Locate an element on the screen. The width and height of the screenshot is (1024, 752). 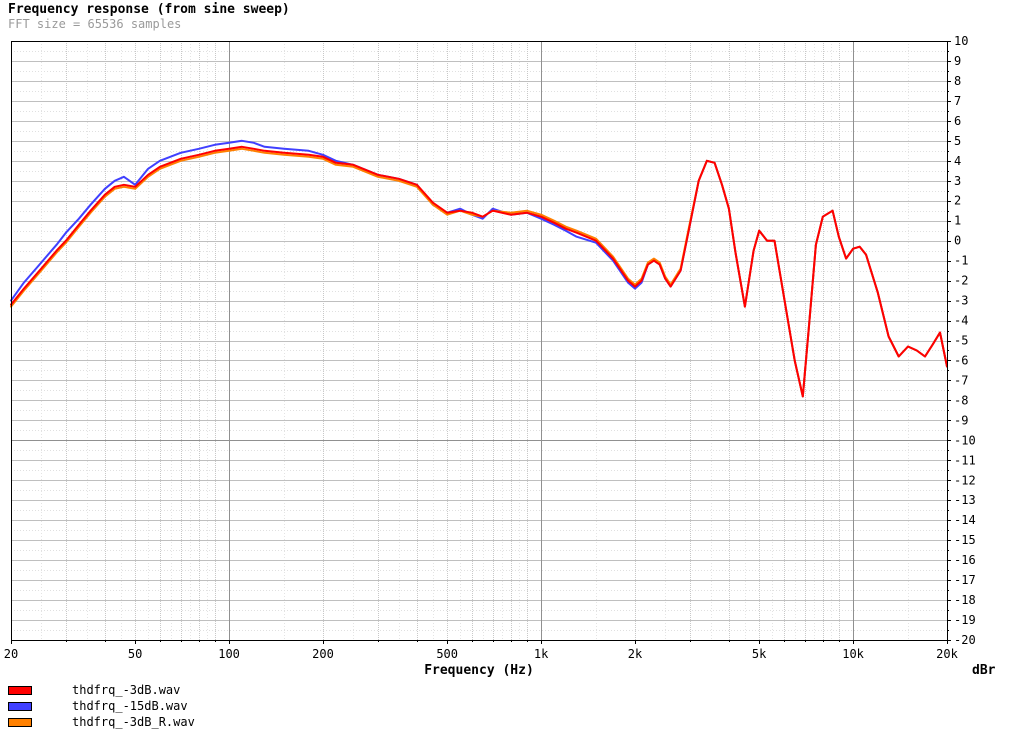
x-tick-label: 50 is located at coordinates (135, 654).